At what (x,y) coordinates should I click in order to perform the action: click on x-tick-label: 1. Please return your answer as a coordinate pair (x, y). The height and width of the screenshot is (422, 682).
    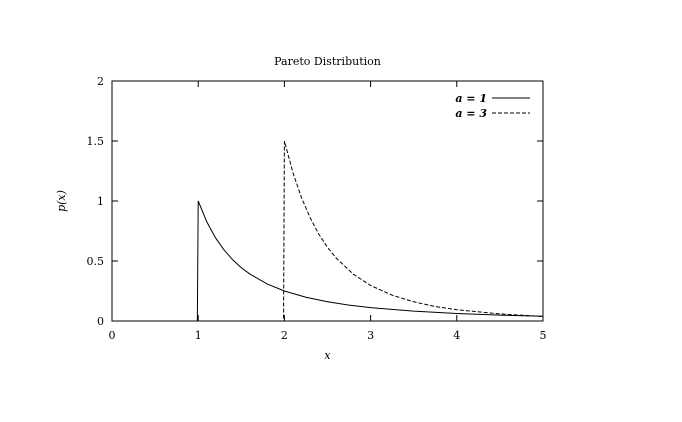
    Looking at the image, I should click on (198, 335).